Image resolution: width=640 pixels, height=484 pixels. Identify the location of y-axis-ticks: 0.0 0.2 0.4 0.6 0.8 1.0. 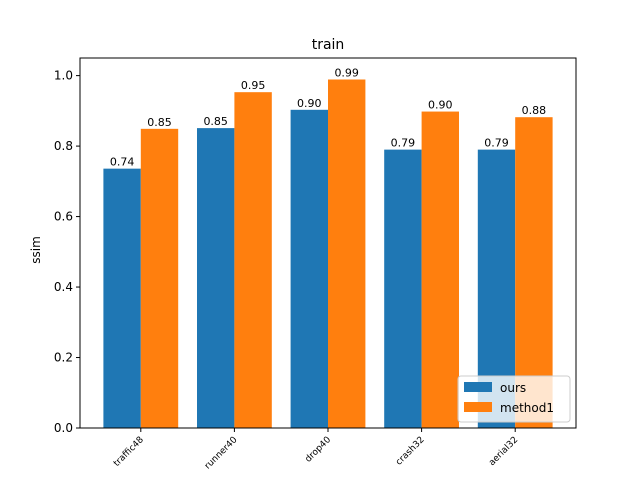
(67, 252).